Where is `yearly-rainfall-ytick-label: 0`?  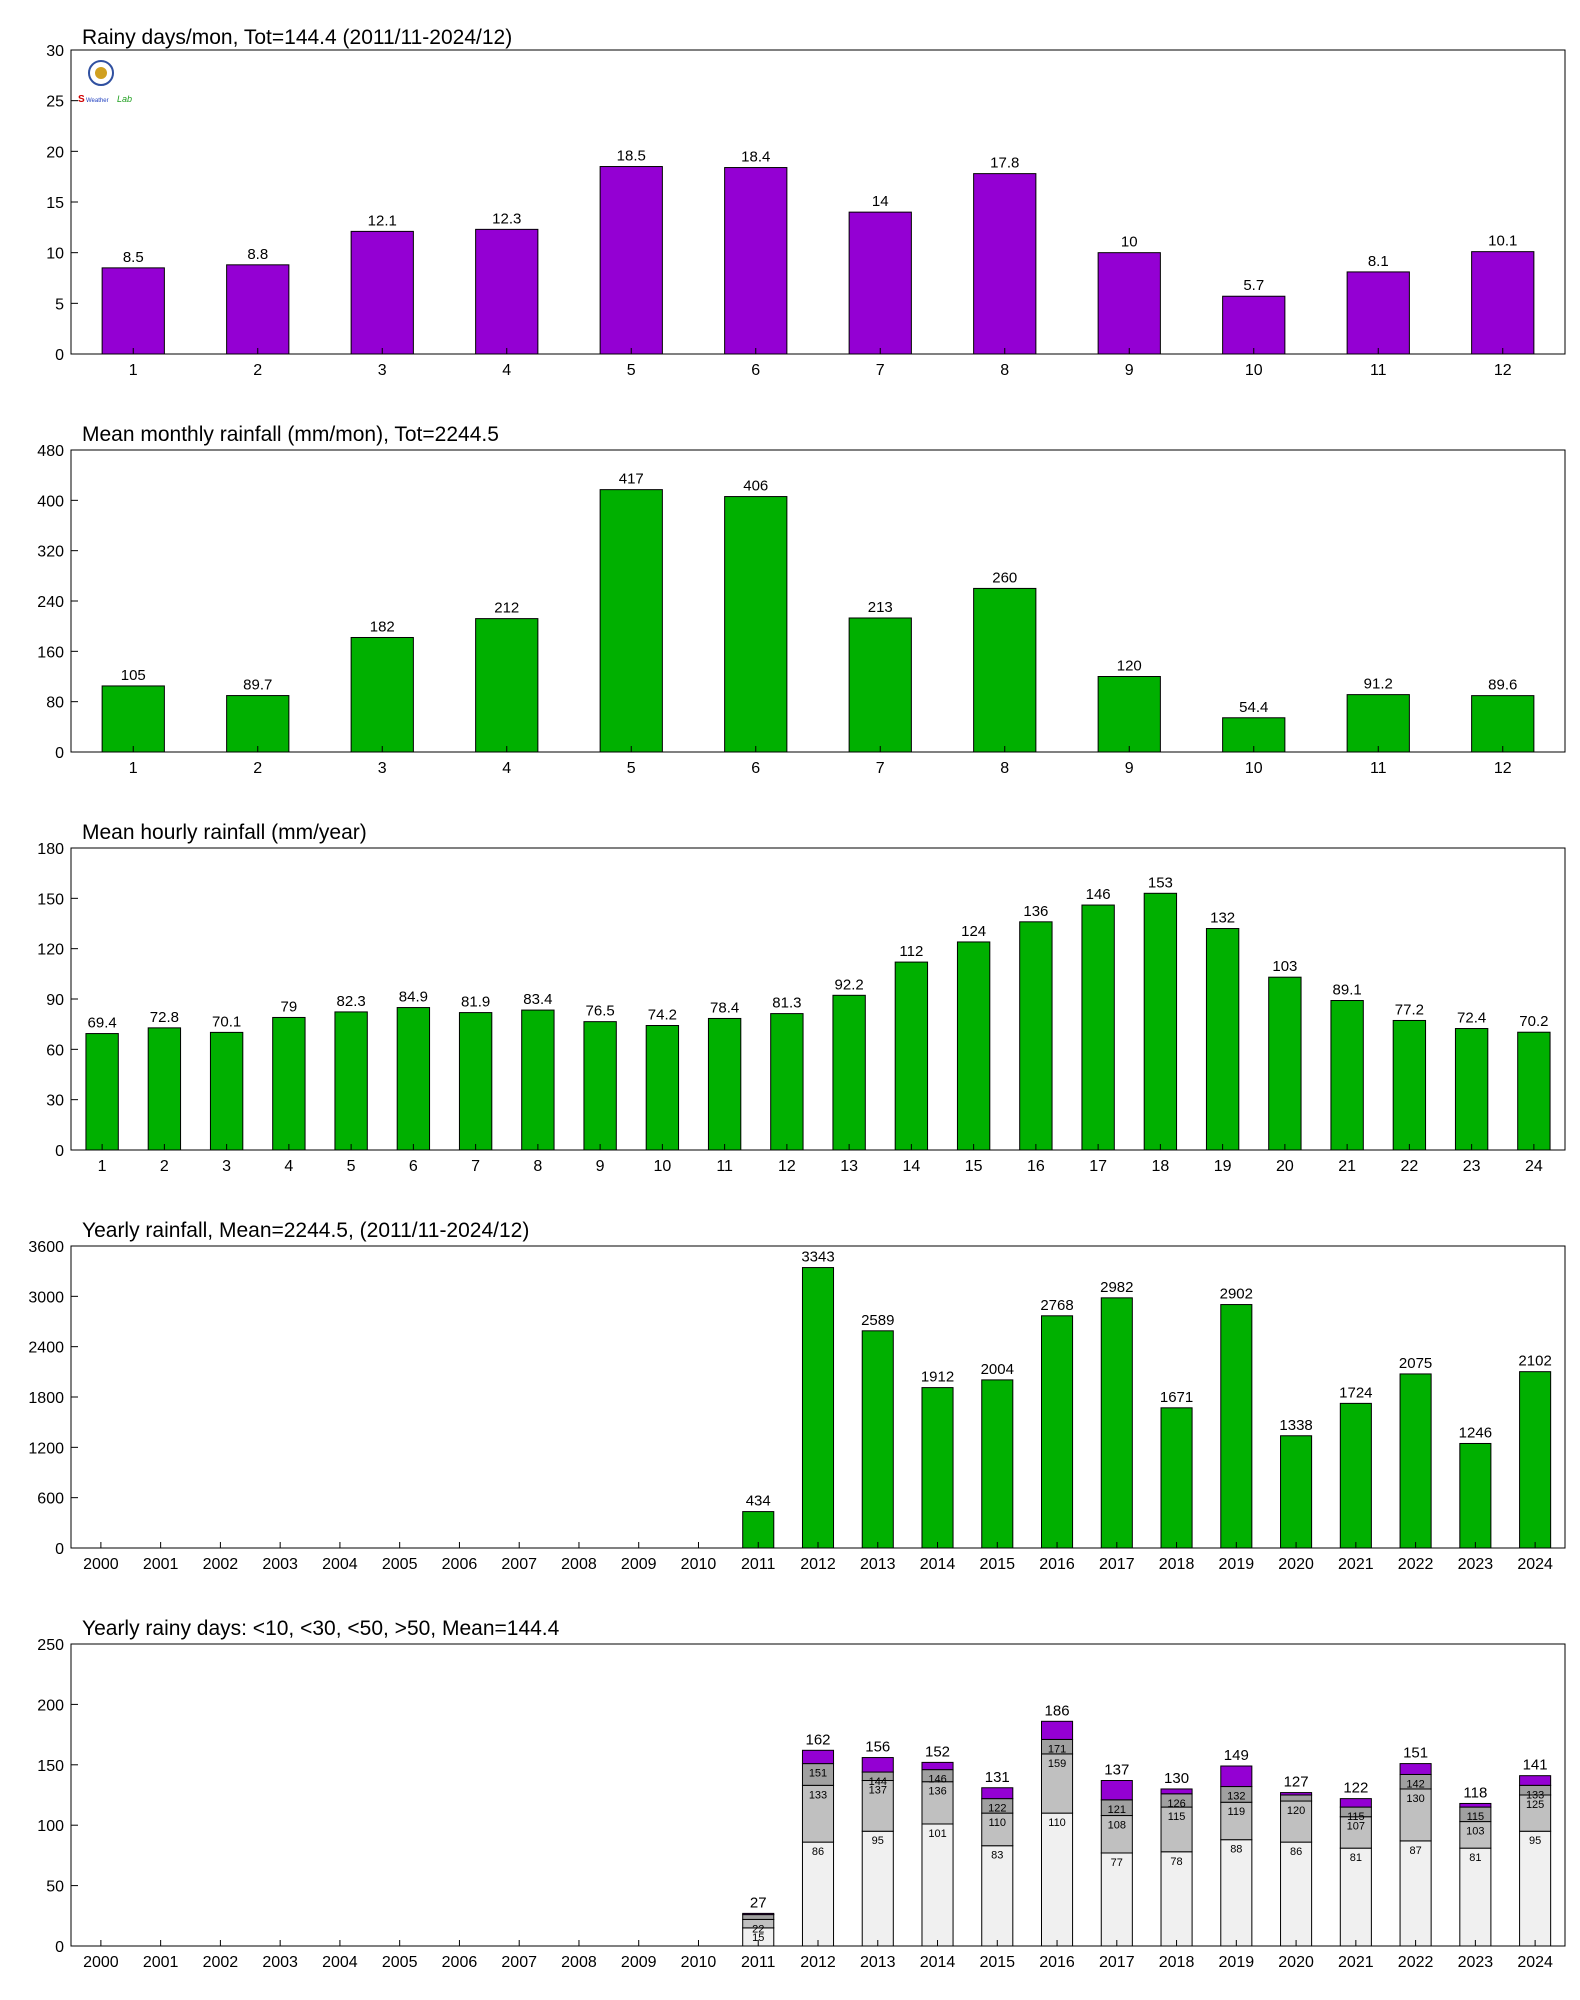
yearly-rainfall-ytick-label: 0 is located at coordinates (59, 1549).